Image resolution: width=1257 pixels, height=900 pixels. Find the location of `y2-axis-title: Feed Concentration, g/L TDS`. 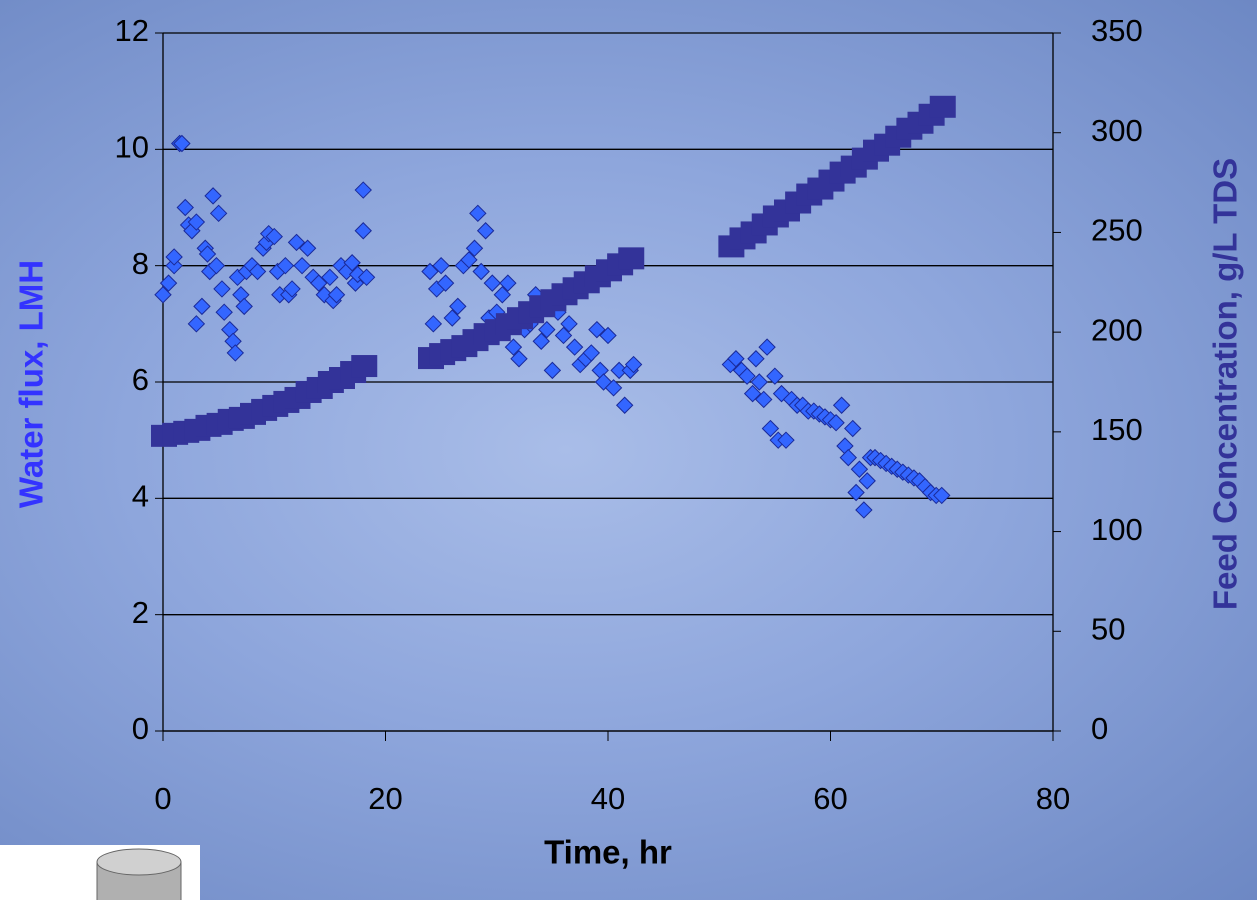

y2-axis-title: Feed Concentration, g/L TDS is located at coordinates (1225, 384).